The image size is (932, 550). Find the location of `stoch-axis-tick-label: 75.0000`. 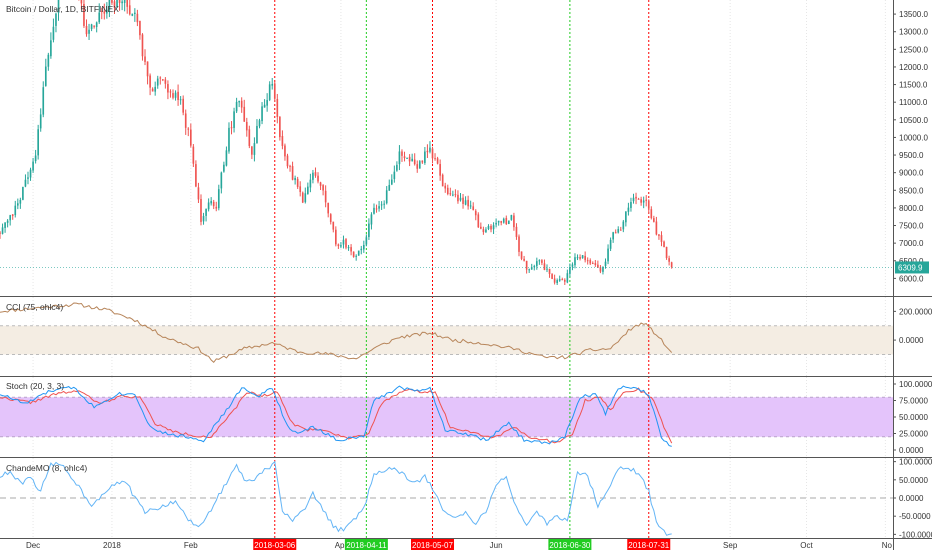

stoch-axis-tick-label: 75.0000 is located at coordinates (913, 401).